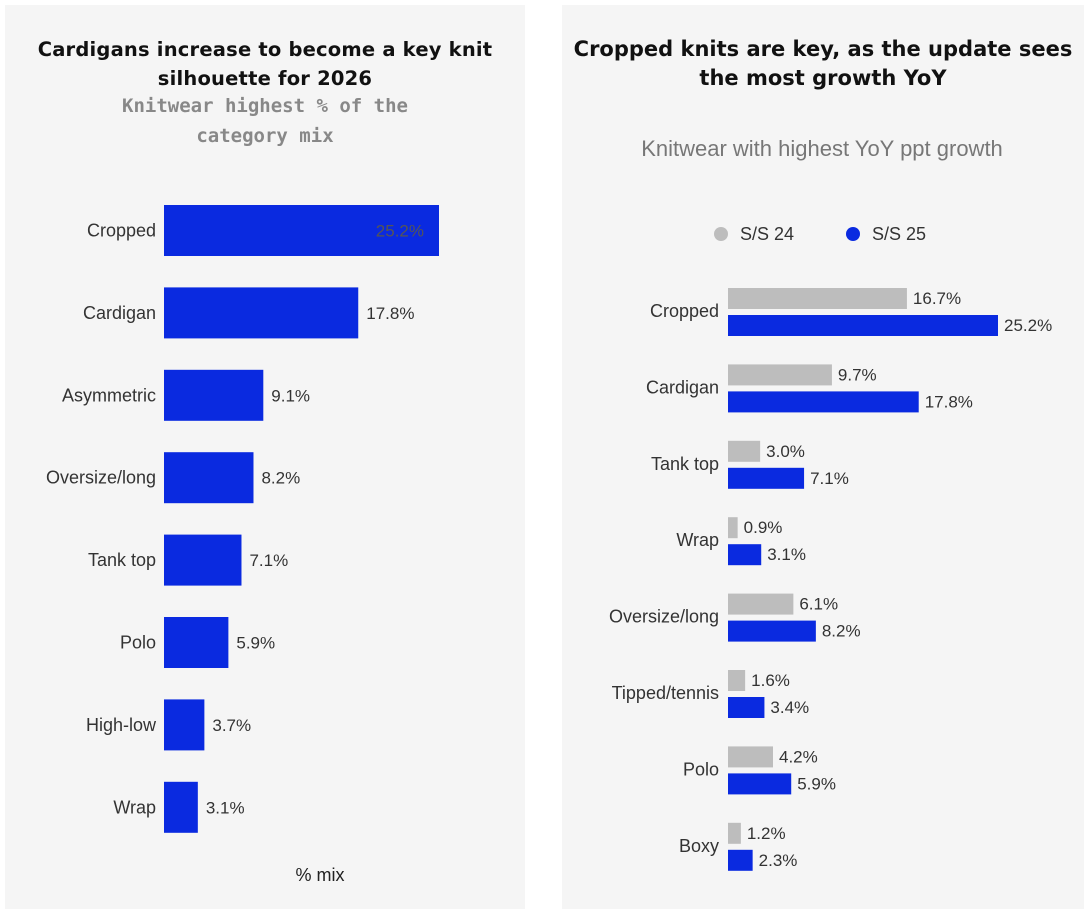 This screenshot has width=1088, height=912. What do you see at coordinates (196, 642) in the screenshot?
I see `bar-polo` at bounding box center [196, 642].